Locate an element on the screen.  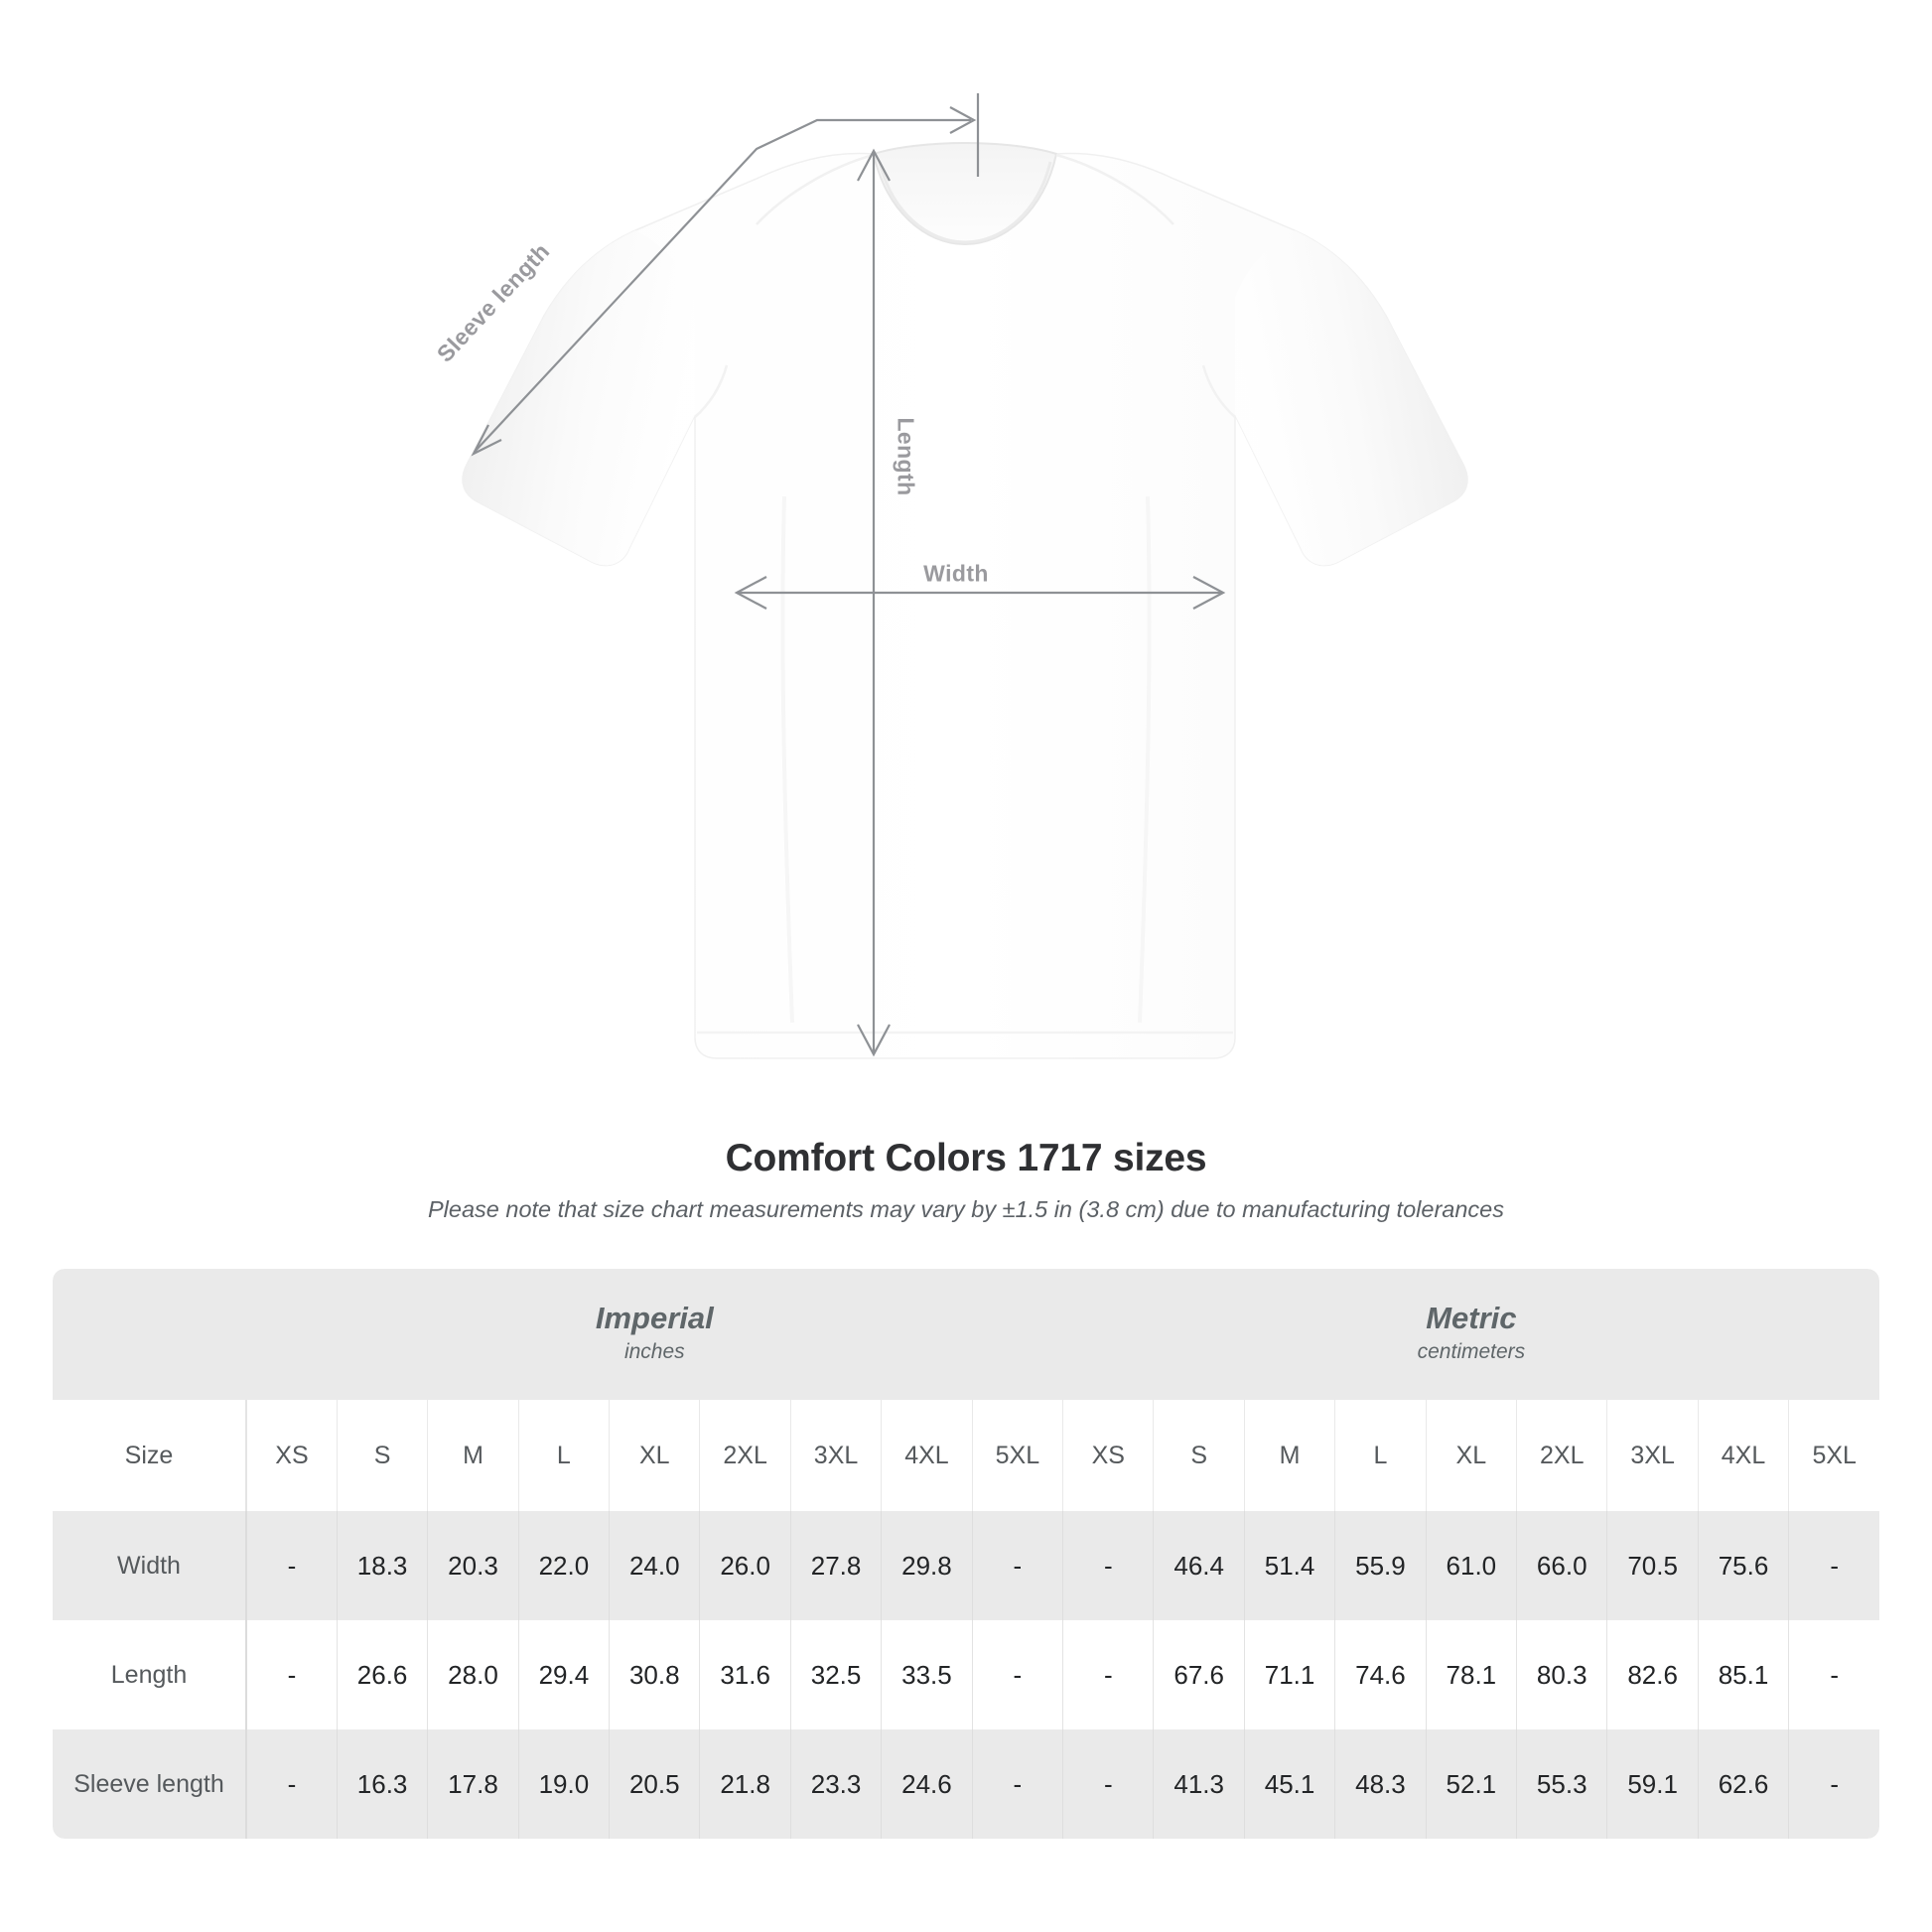
size-header-met-5xl: 5XL is located at coordinates (1834, 1456).